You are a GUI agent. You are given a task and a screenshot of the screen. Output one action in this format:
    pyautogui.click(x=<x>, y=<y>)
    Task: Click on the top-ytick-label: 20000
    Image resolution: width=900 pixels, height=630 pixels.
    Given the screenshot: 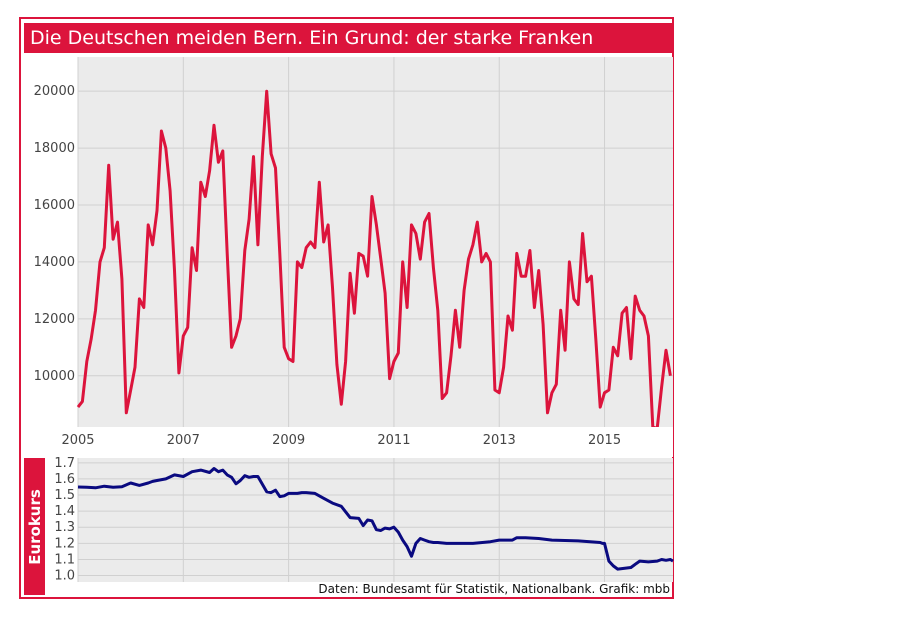 What is the action you would take?
    pyautogui.click(x=54, y=91)
    